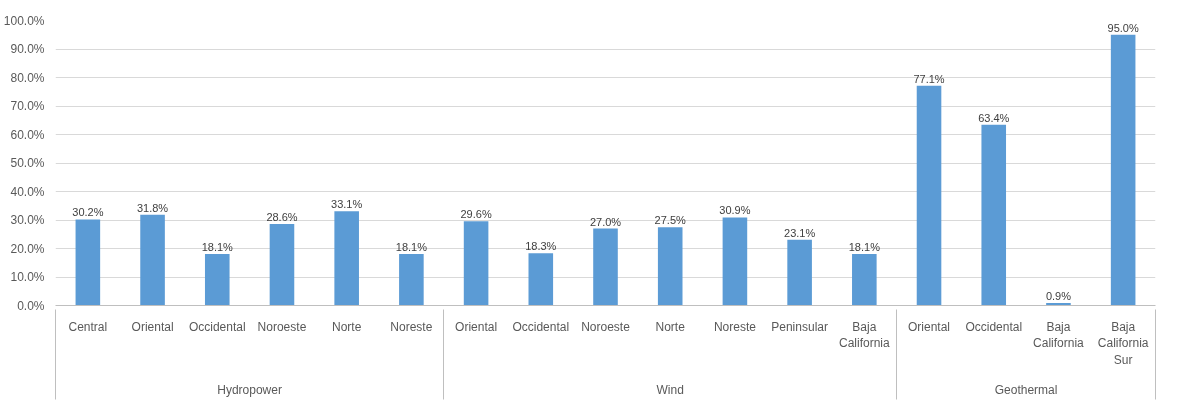 The width and height of the screenshot is (1177, 405). Describe the element at coordinates (31, 305) in the screenshot. I see `y-tick-label: 0.0%` at that location.